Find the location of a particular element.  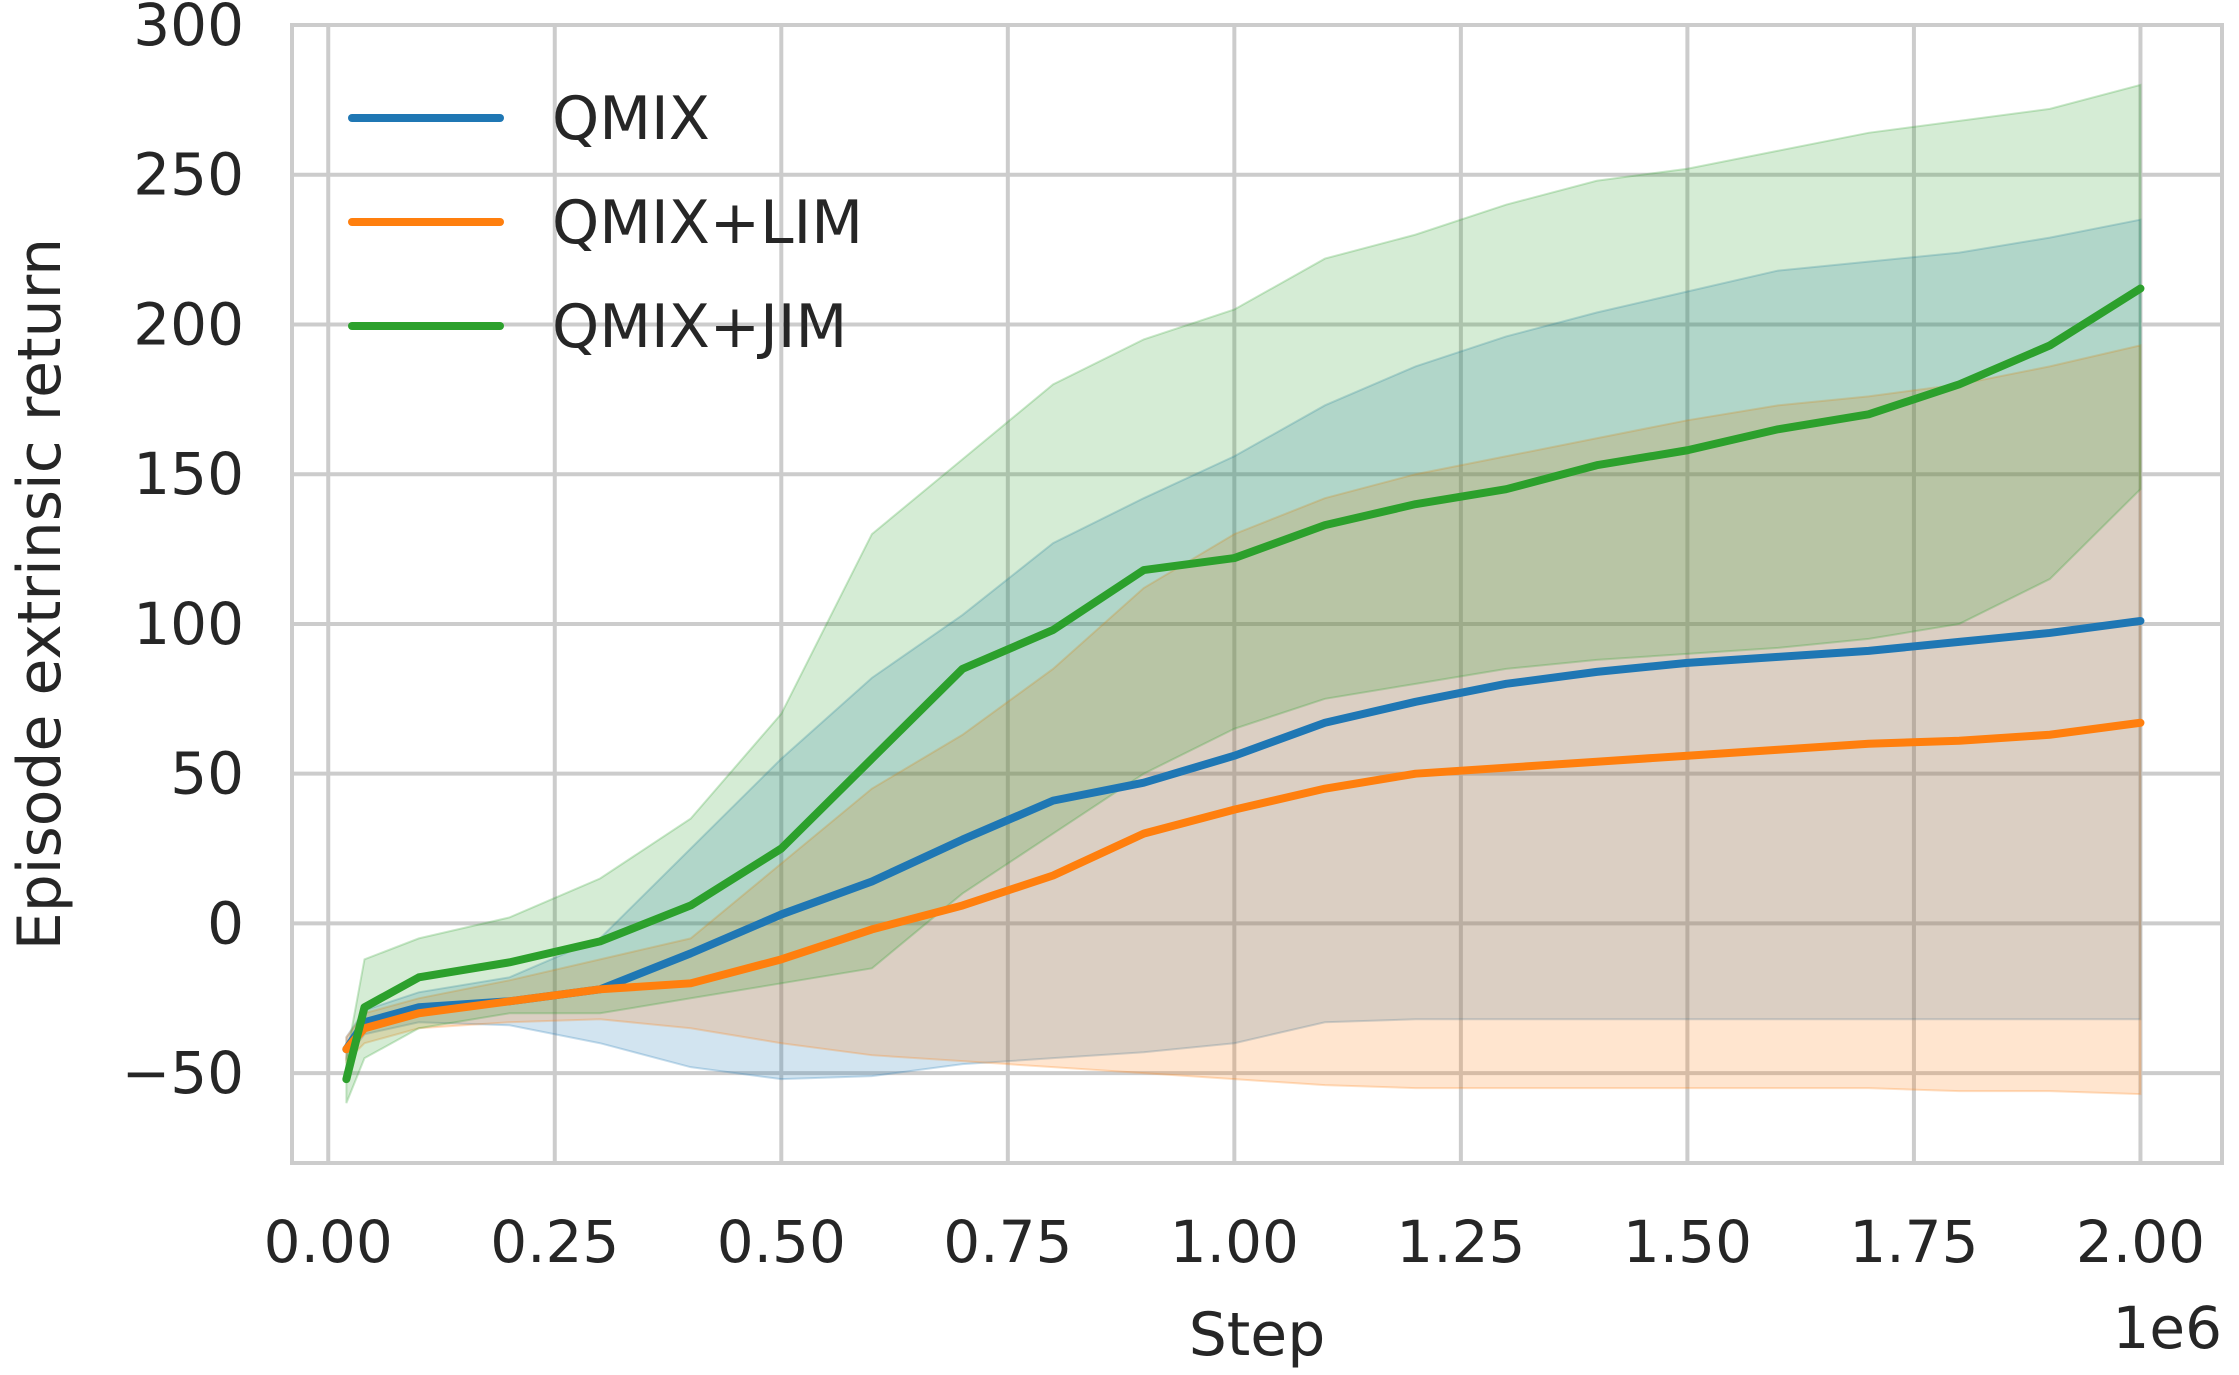

y-tick-label: 200 is located at coordinates (188, 324).